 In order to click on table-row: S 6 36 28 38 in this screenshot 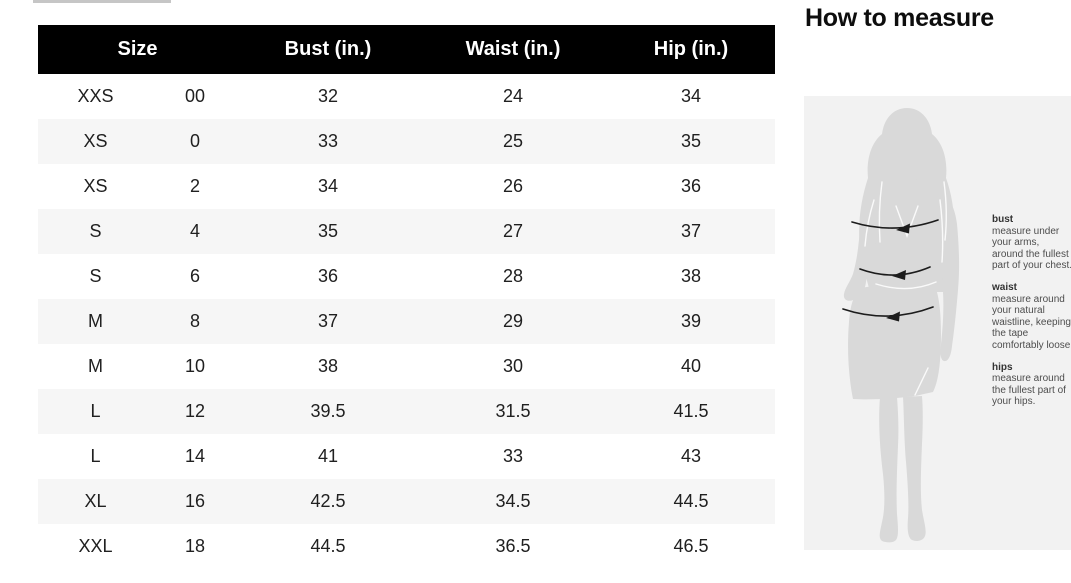, I will do `click(406, 276)`.